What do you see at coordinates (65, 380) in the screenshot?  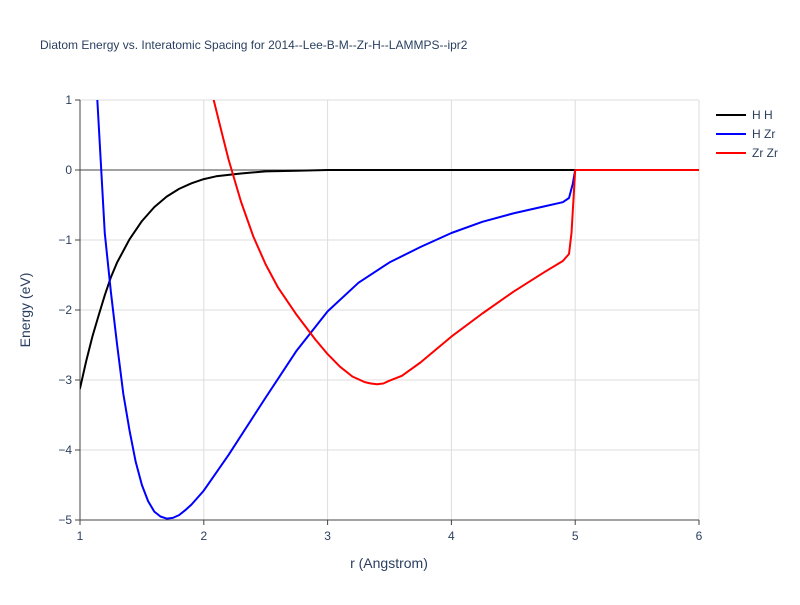 I see `y-tick-label: −3` at bounding box center [65, 380].